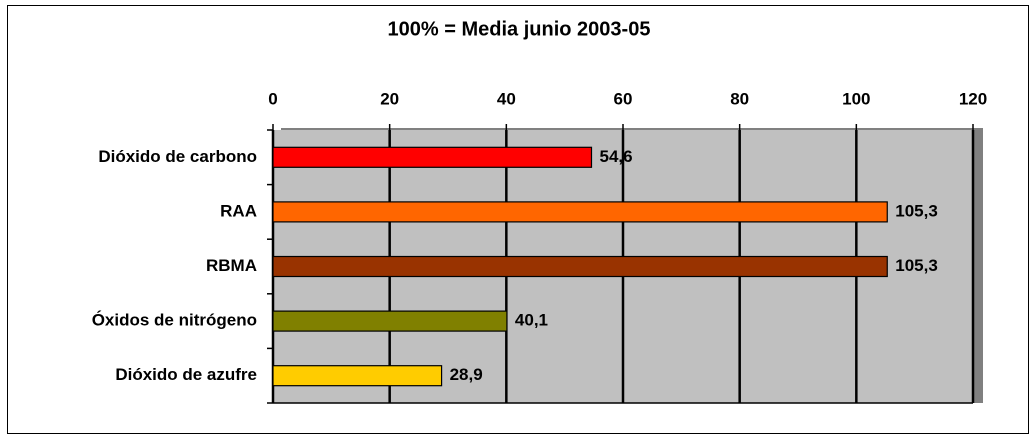  Describe the element at coordinates (231, 265) in the screenshot. I see `y-tick-label: RBMA` at that location.